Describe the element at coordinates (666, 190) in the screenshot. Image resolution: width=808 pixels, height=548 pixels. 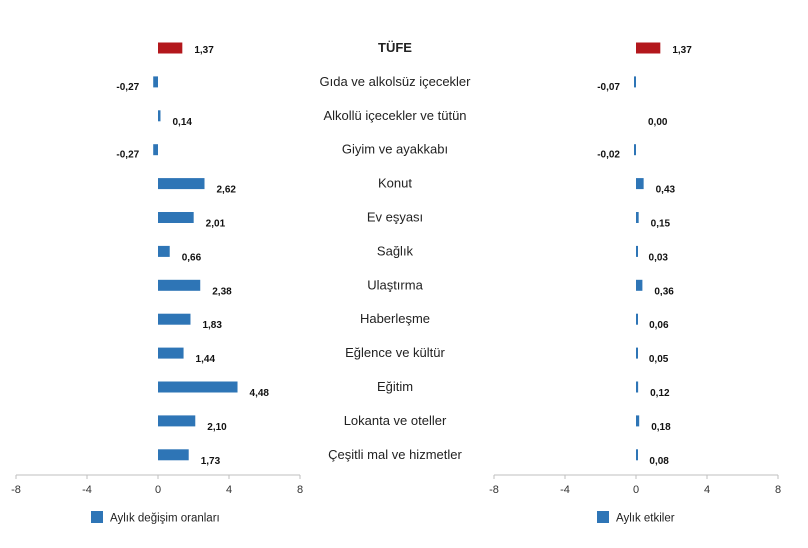
I see `data-label: 0,43` at that location.